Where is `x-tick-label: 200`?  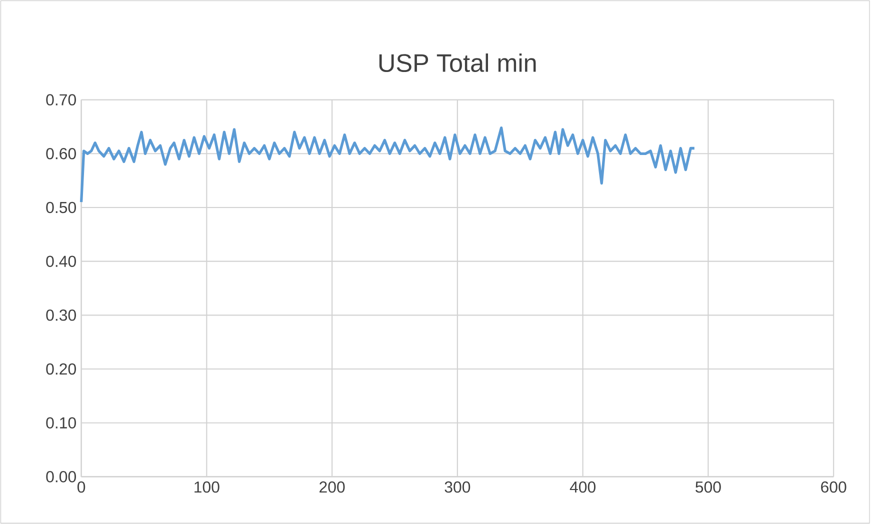 x-tick-label: 200 is located at coordinates (332, 487).